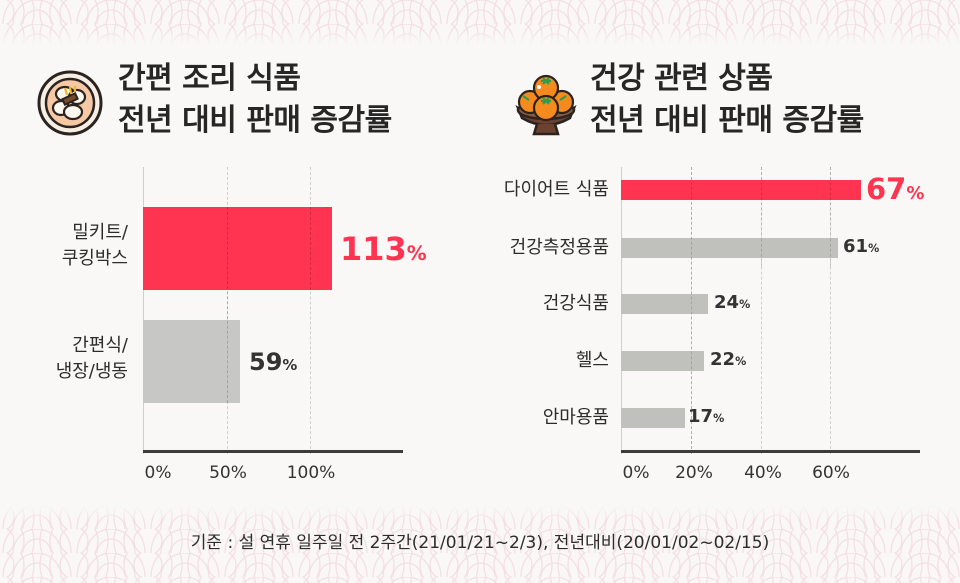 The width and height of the screenshot is (960, 583). What do you see at coordinates (273, 362) in the screenshot?
I see `value-label-convenience-food: 59%` at bounding box center [273, 362].